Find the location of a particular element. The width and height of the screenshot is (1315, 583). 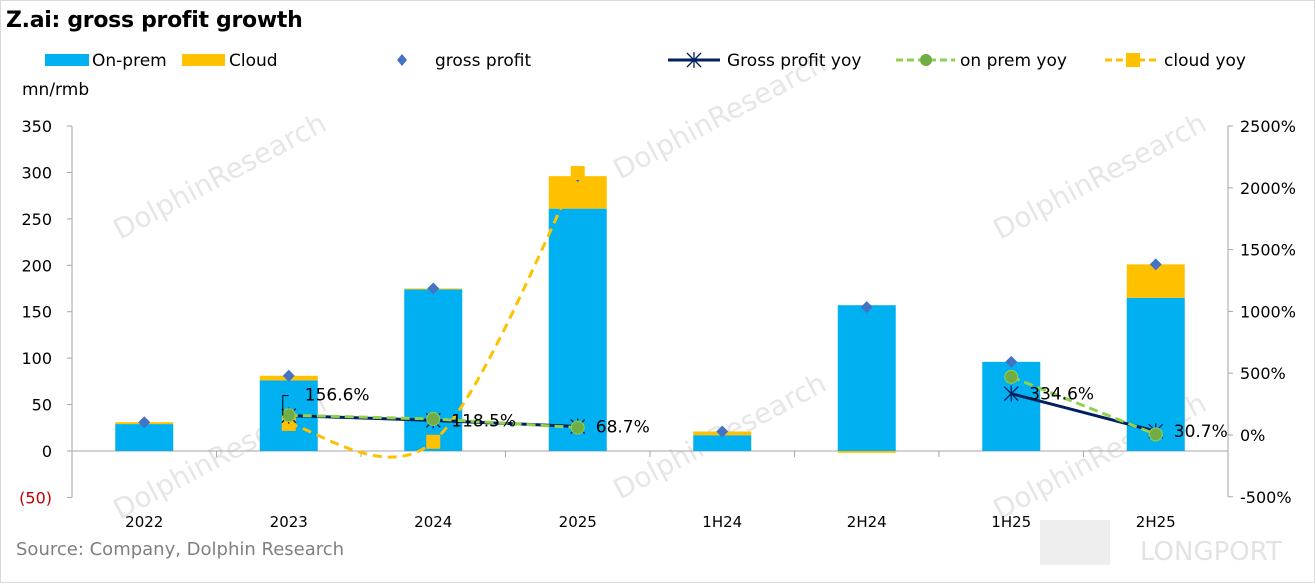

left-axis-tick-label: 350 is located at coordinates (36, 126).